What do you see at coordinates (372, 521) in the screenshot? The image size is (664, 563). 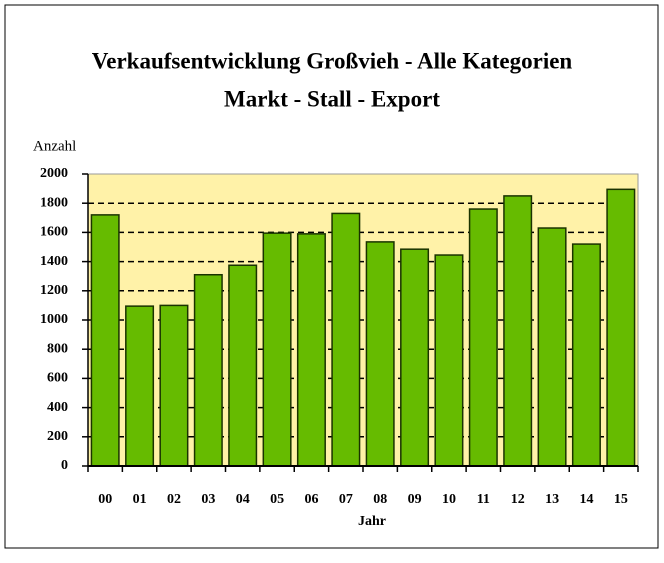 I see `x-axis-label: Jahr` at bounding box center [372, 521].